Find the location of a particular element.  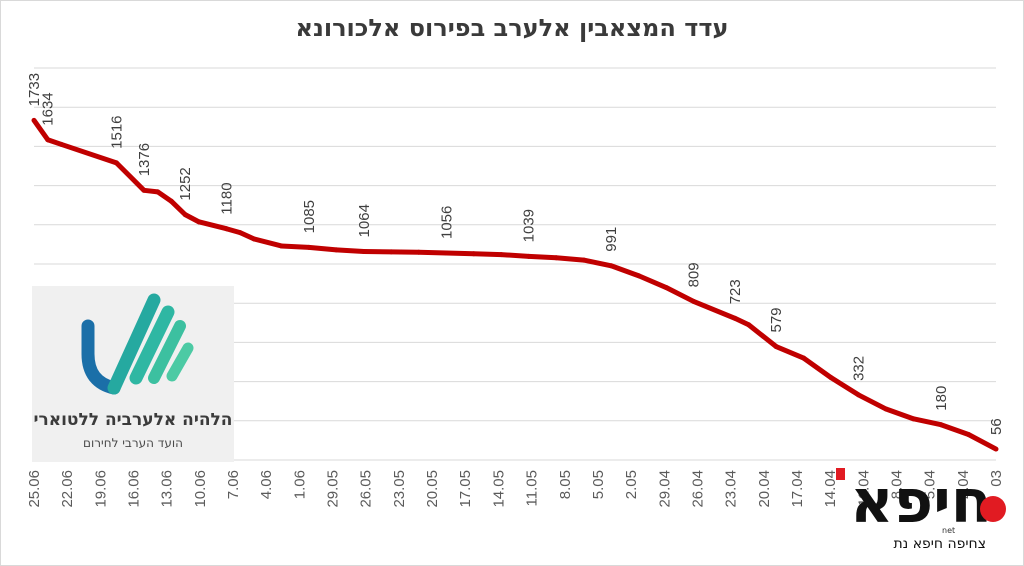

data-label: 332 is located at coordinates (859, 368).